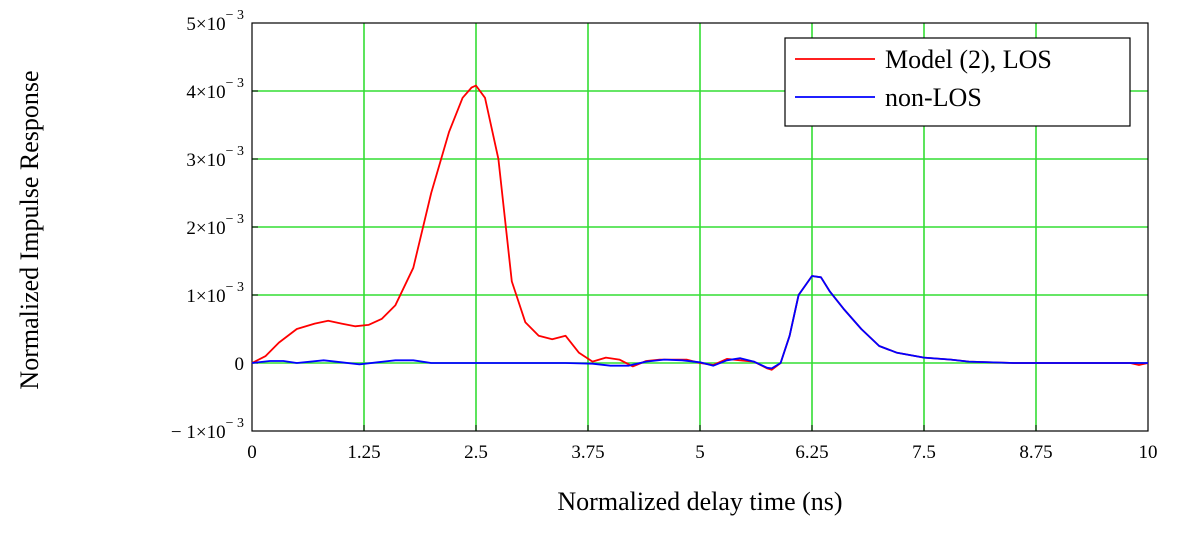 This screenshot has width=1180, height=533. What do you see at coordinates (207, 429) in the screenshot?
I see `y-tick-label: − 1×10− 3` at bounding box center [207, 429].